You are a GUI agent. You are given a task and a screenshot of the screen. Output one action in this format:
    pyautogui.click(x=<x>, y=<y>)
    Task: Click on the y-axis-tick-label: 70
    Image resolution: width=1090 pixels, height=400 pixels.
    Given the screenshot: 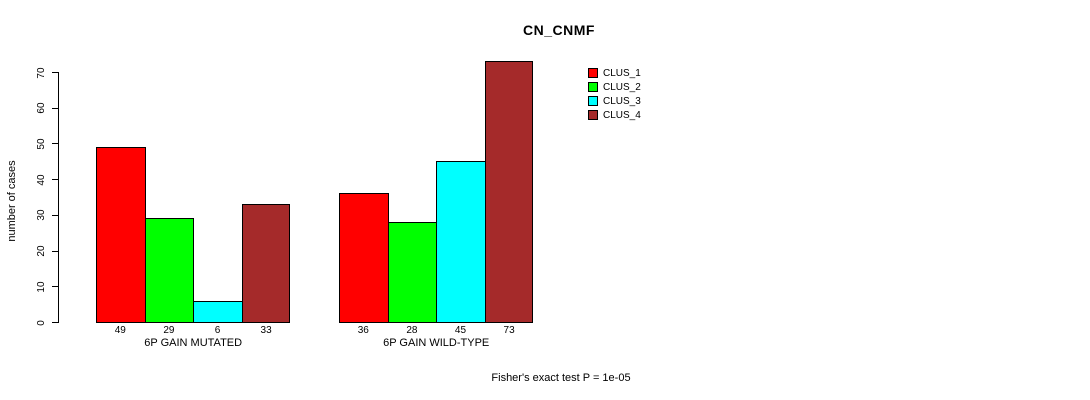 What is the action you would take?
    pyautogui.click(x=41, y=72)
    